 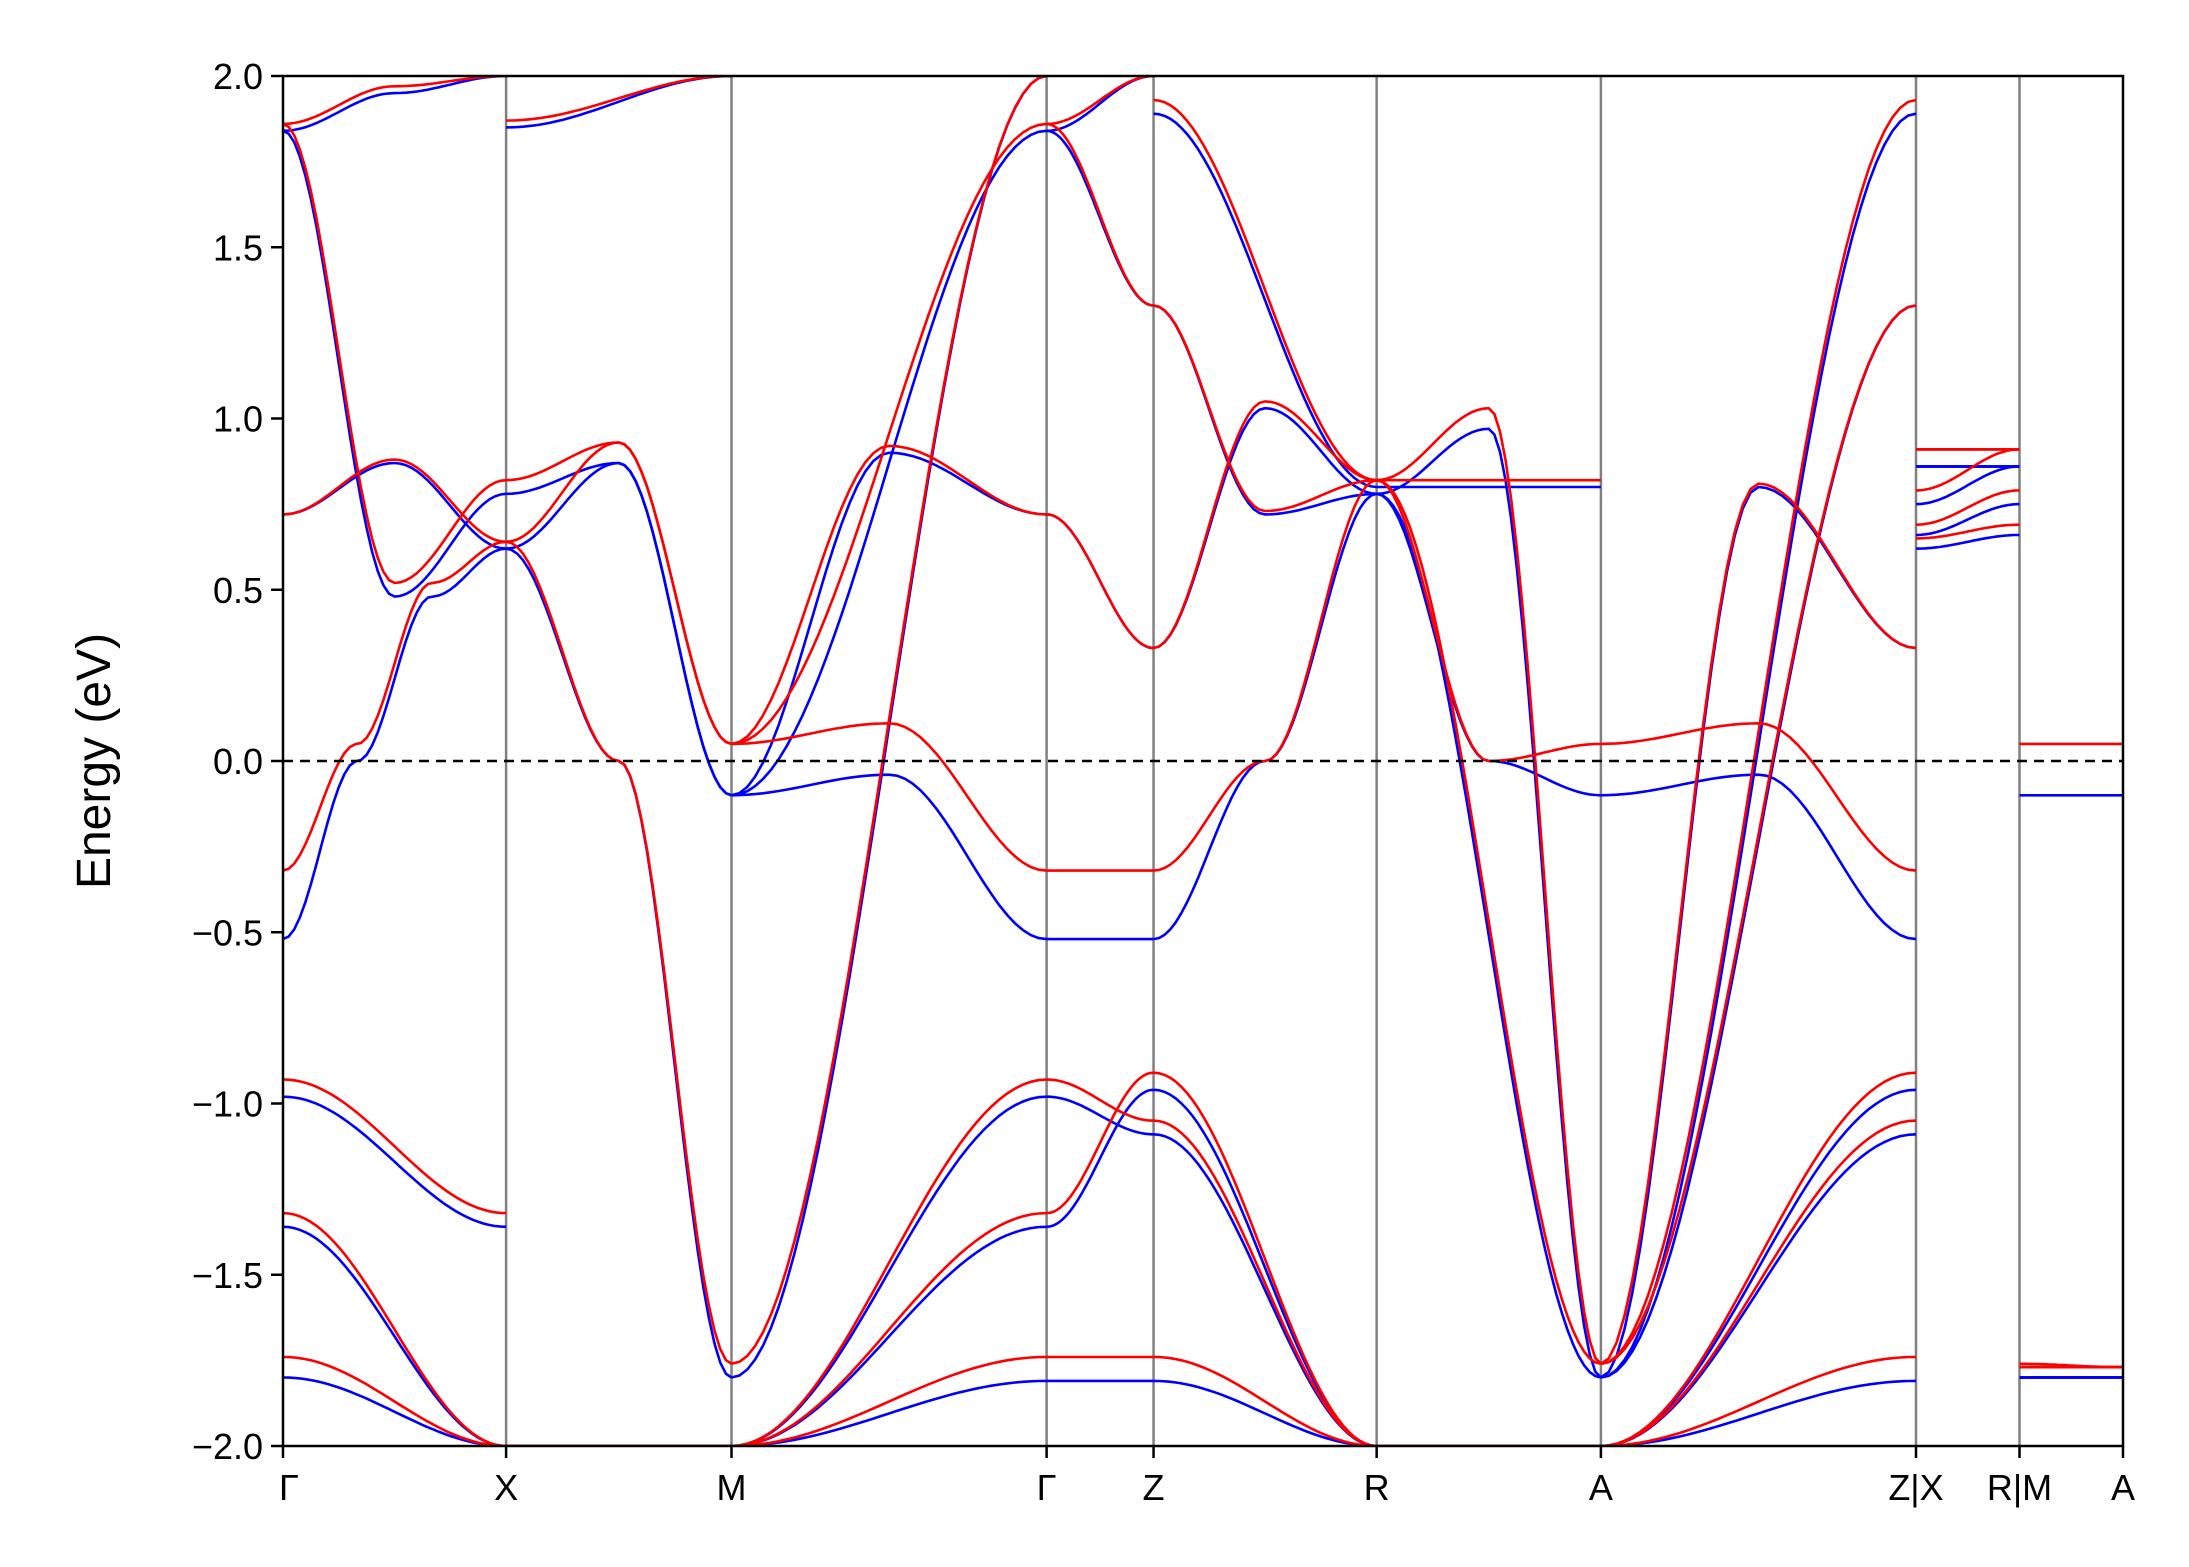 I want to click on y-axis-label: Energy (eV), so click(x=94, y=761).